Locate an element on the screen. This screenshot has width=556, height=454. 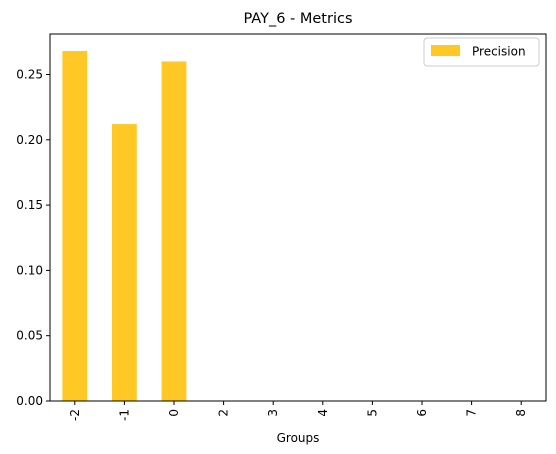
legend-label: Precision is located at coordinates (499, 52).